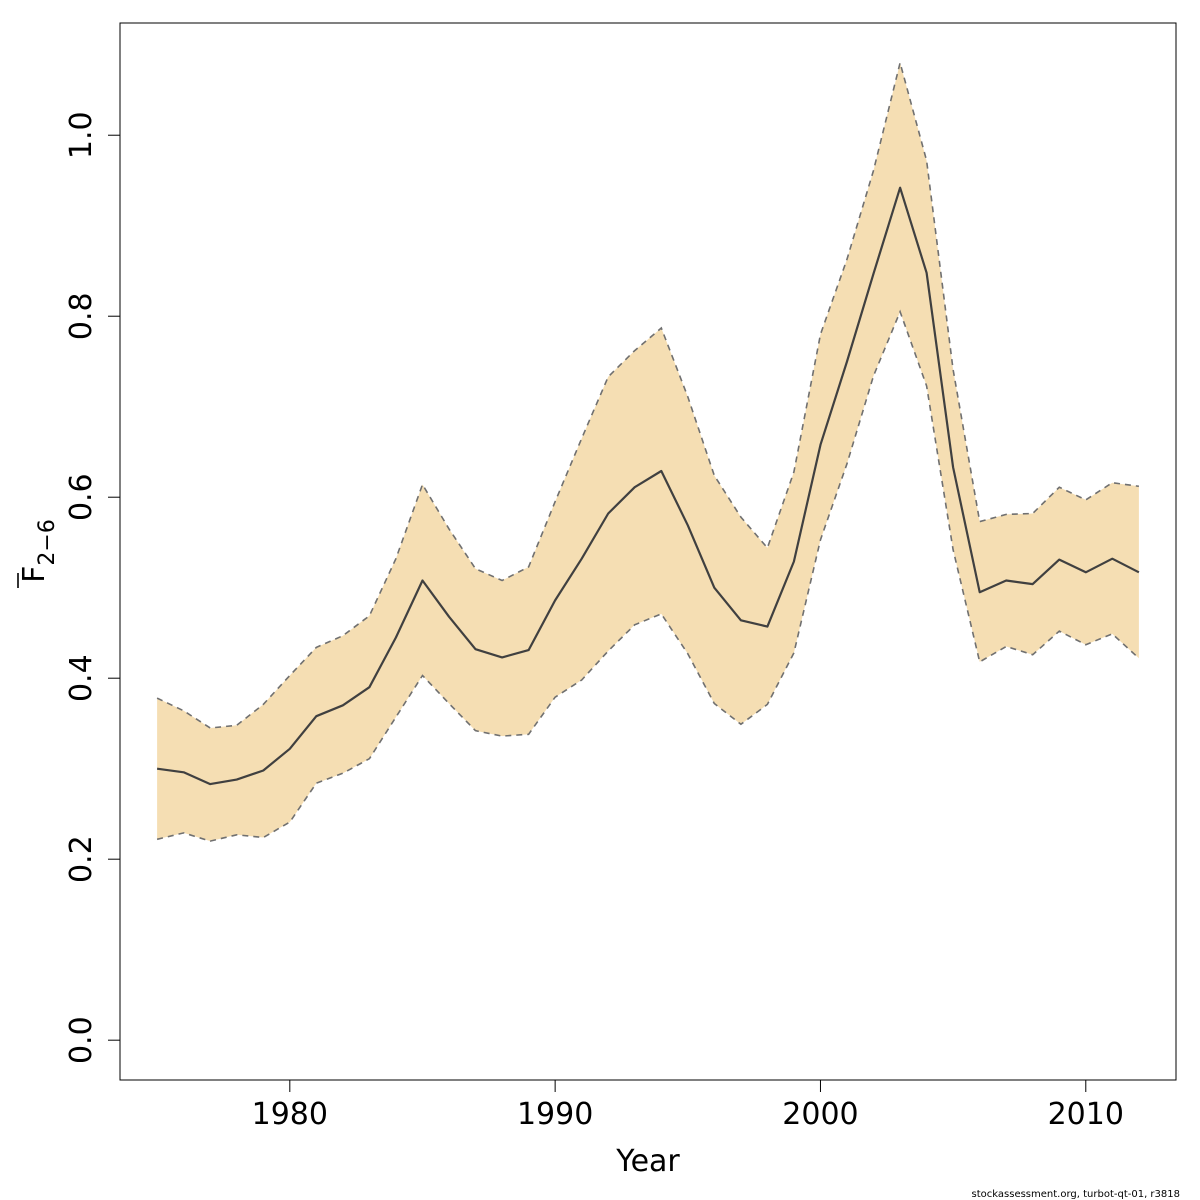  What do you see at coordinates (290, 1114) in the screenshot?
I see `x-tick-label: 1980` at bounding box center [290, 1114].